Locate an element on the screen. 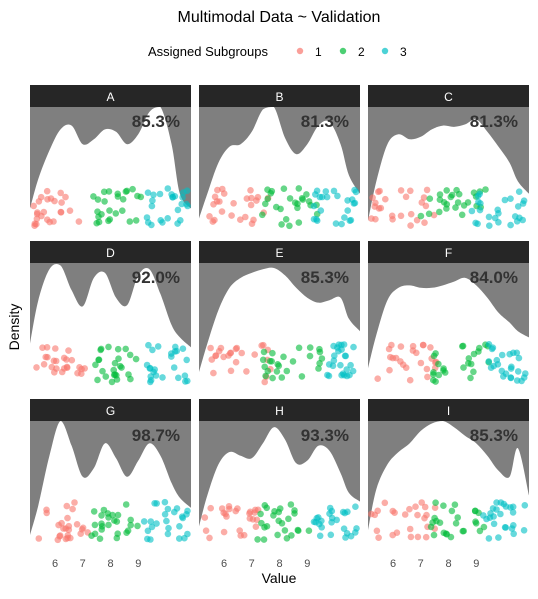  accuracy-label-H: 93.3% is located at coordinates (325, 435).